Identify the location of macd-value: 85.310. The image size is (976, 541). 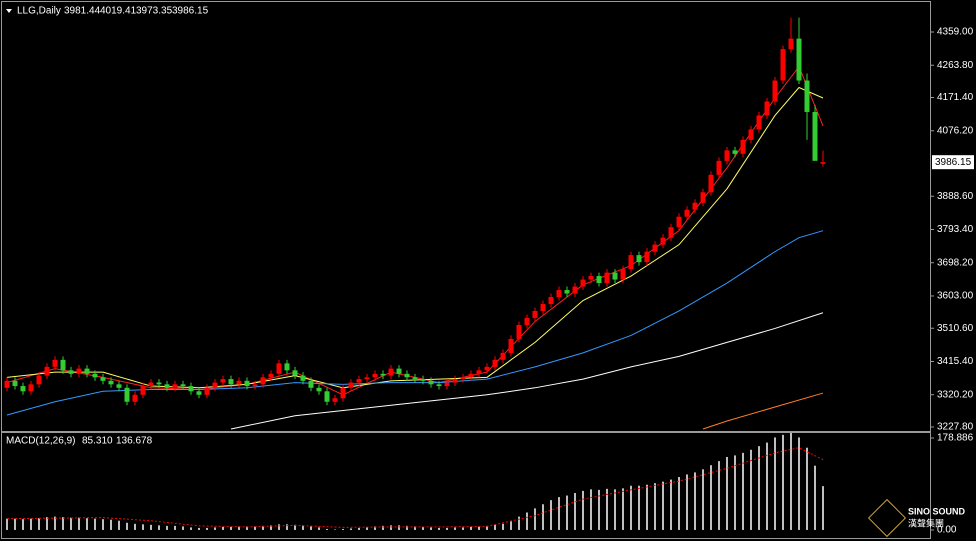
(97, 441).